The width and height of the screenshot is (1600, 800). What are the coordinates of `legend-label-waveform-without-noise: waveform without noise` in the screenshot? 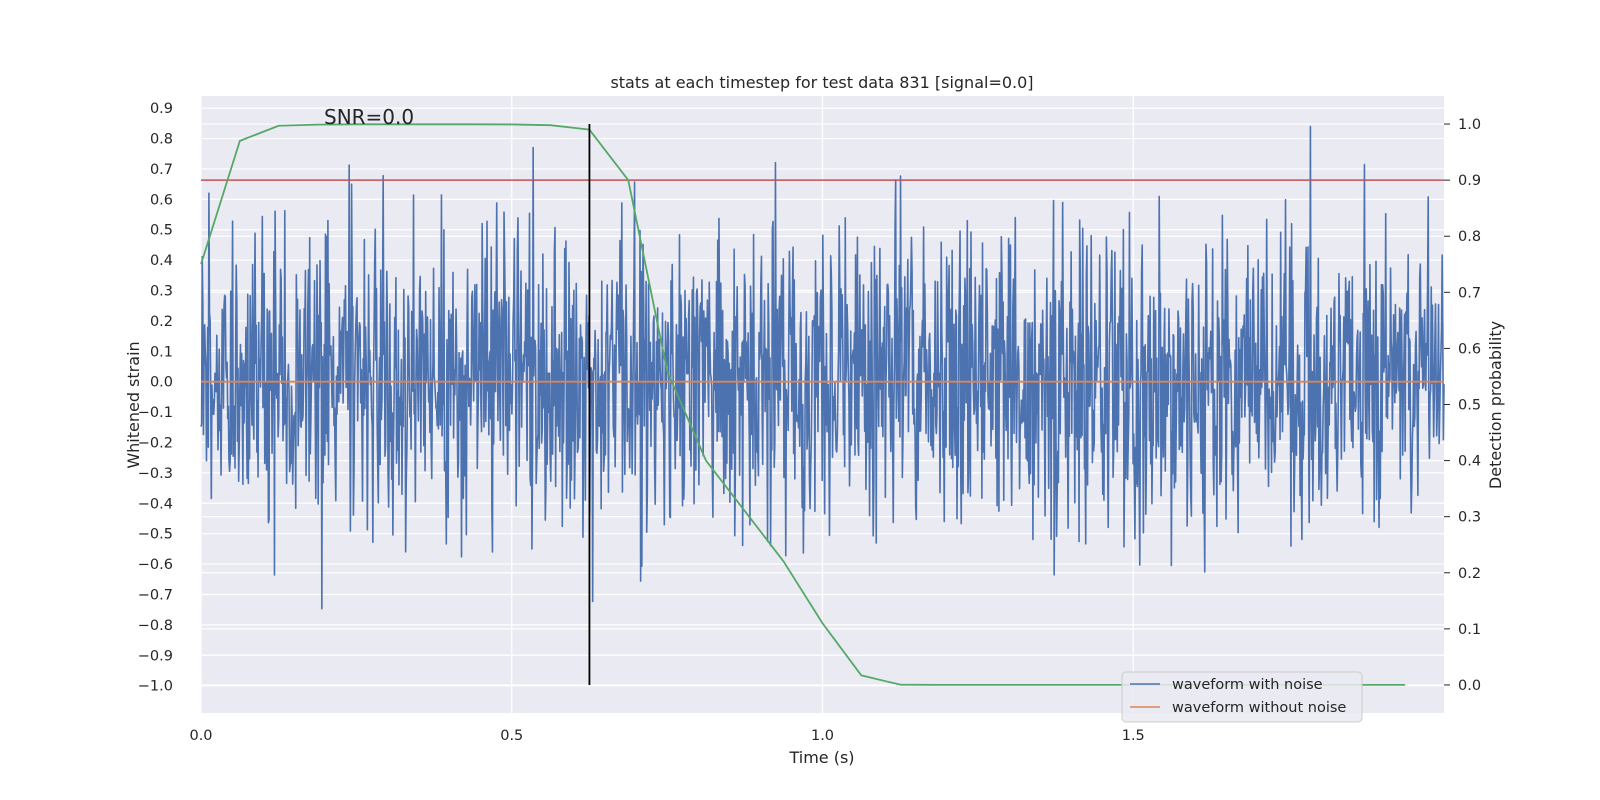 It's located at (1259, 708).